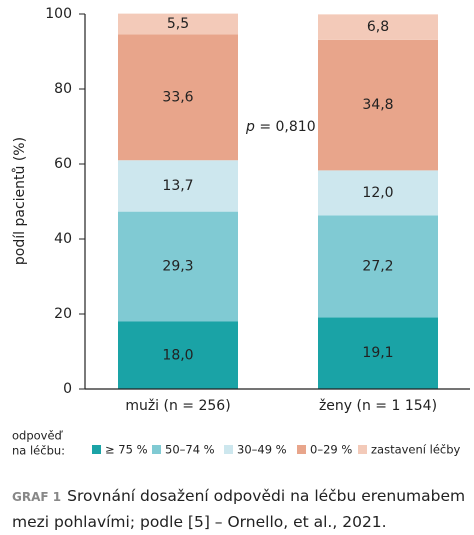  What do you see at coordinates (63, 314) in the screenshot?
I see `y-tick-label: 20` at bounding box center [63, 314].